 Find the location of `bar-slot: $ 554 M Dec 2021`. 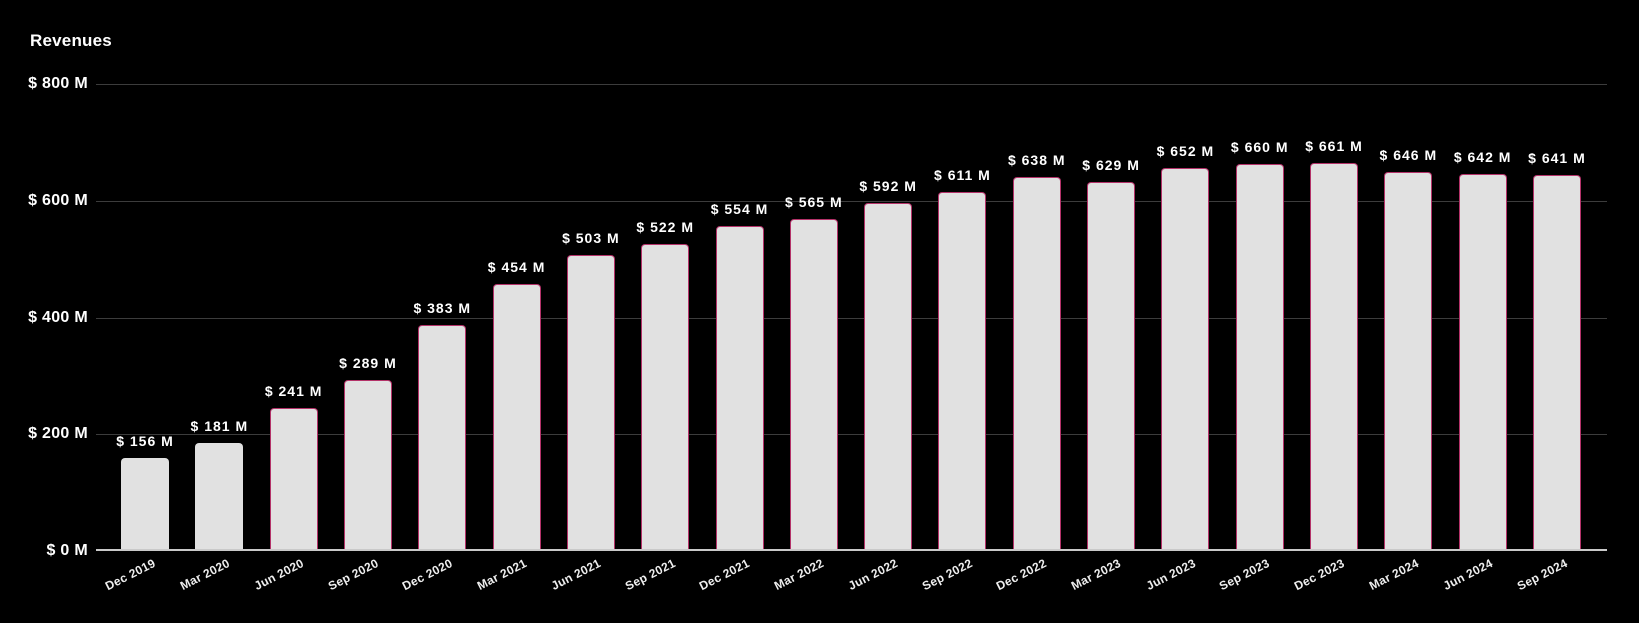

bar-slot: $ 554 M Dec 2021 is located at coordinates (732, 338).